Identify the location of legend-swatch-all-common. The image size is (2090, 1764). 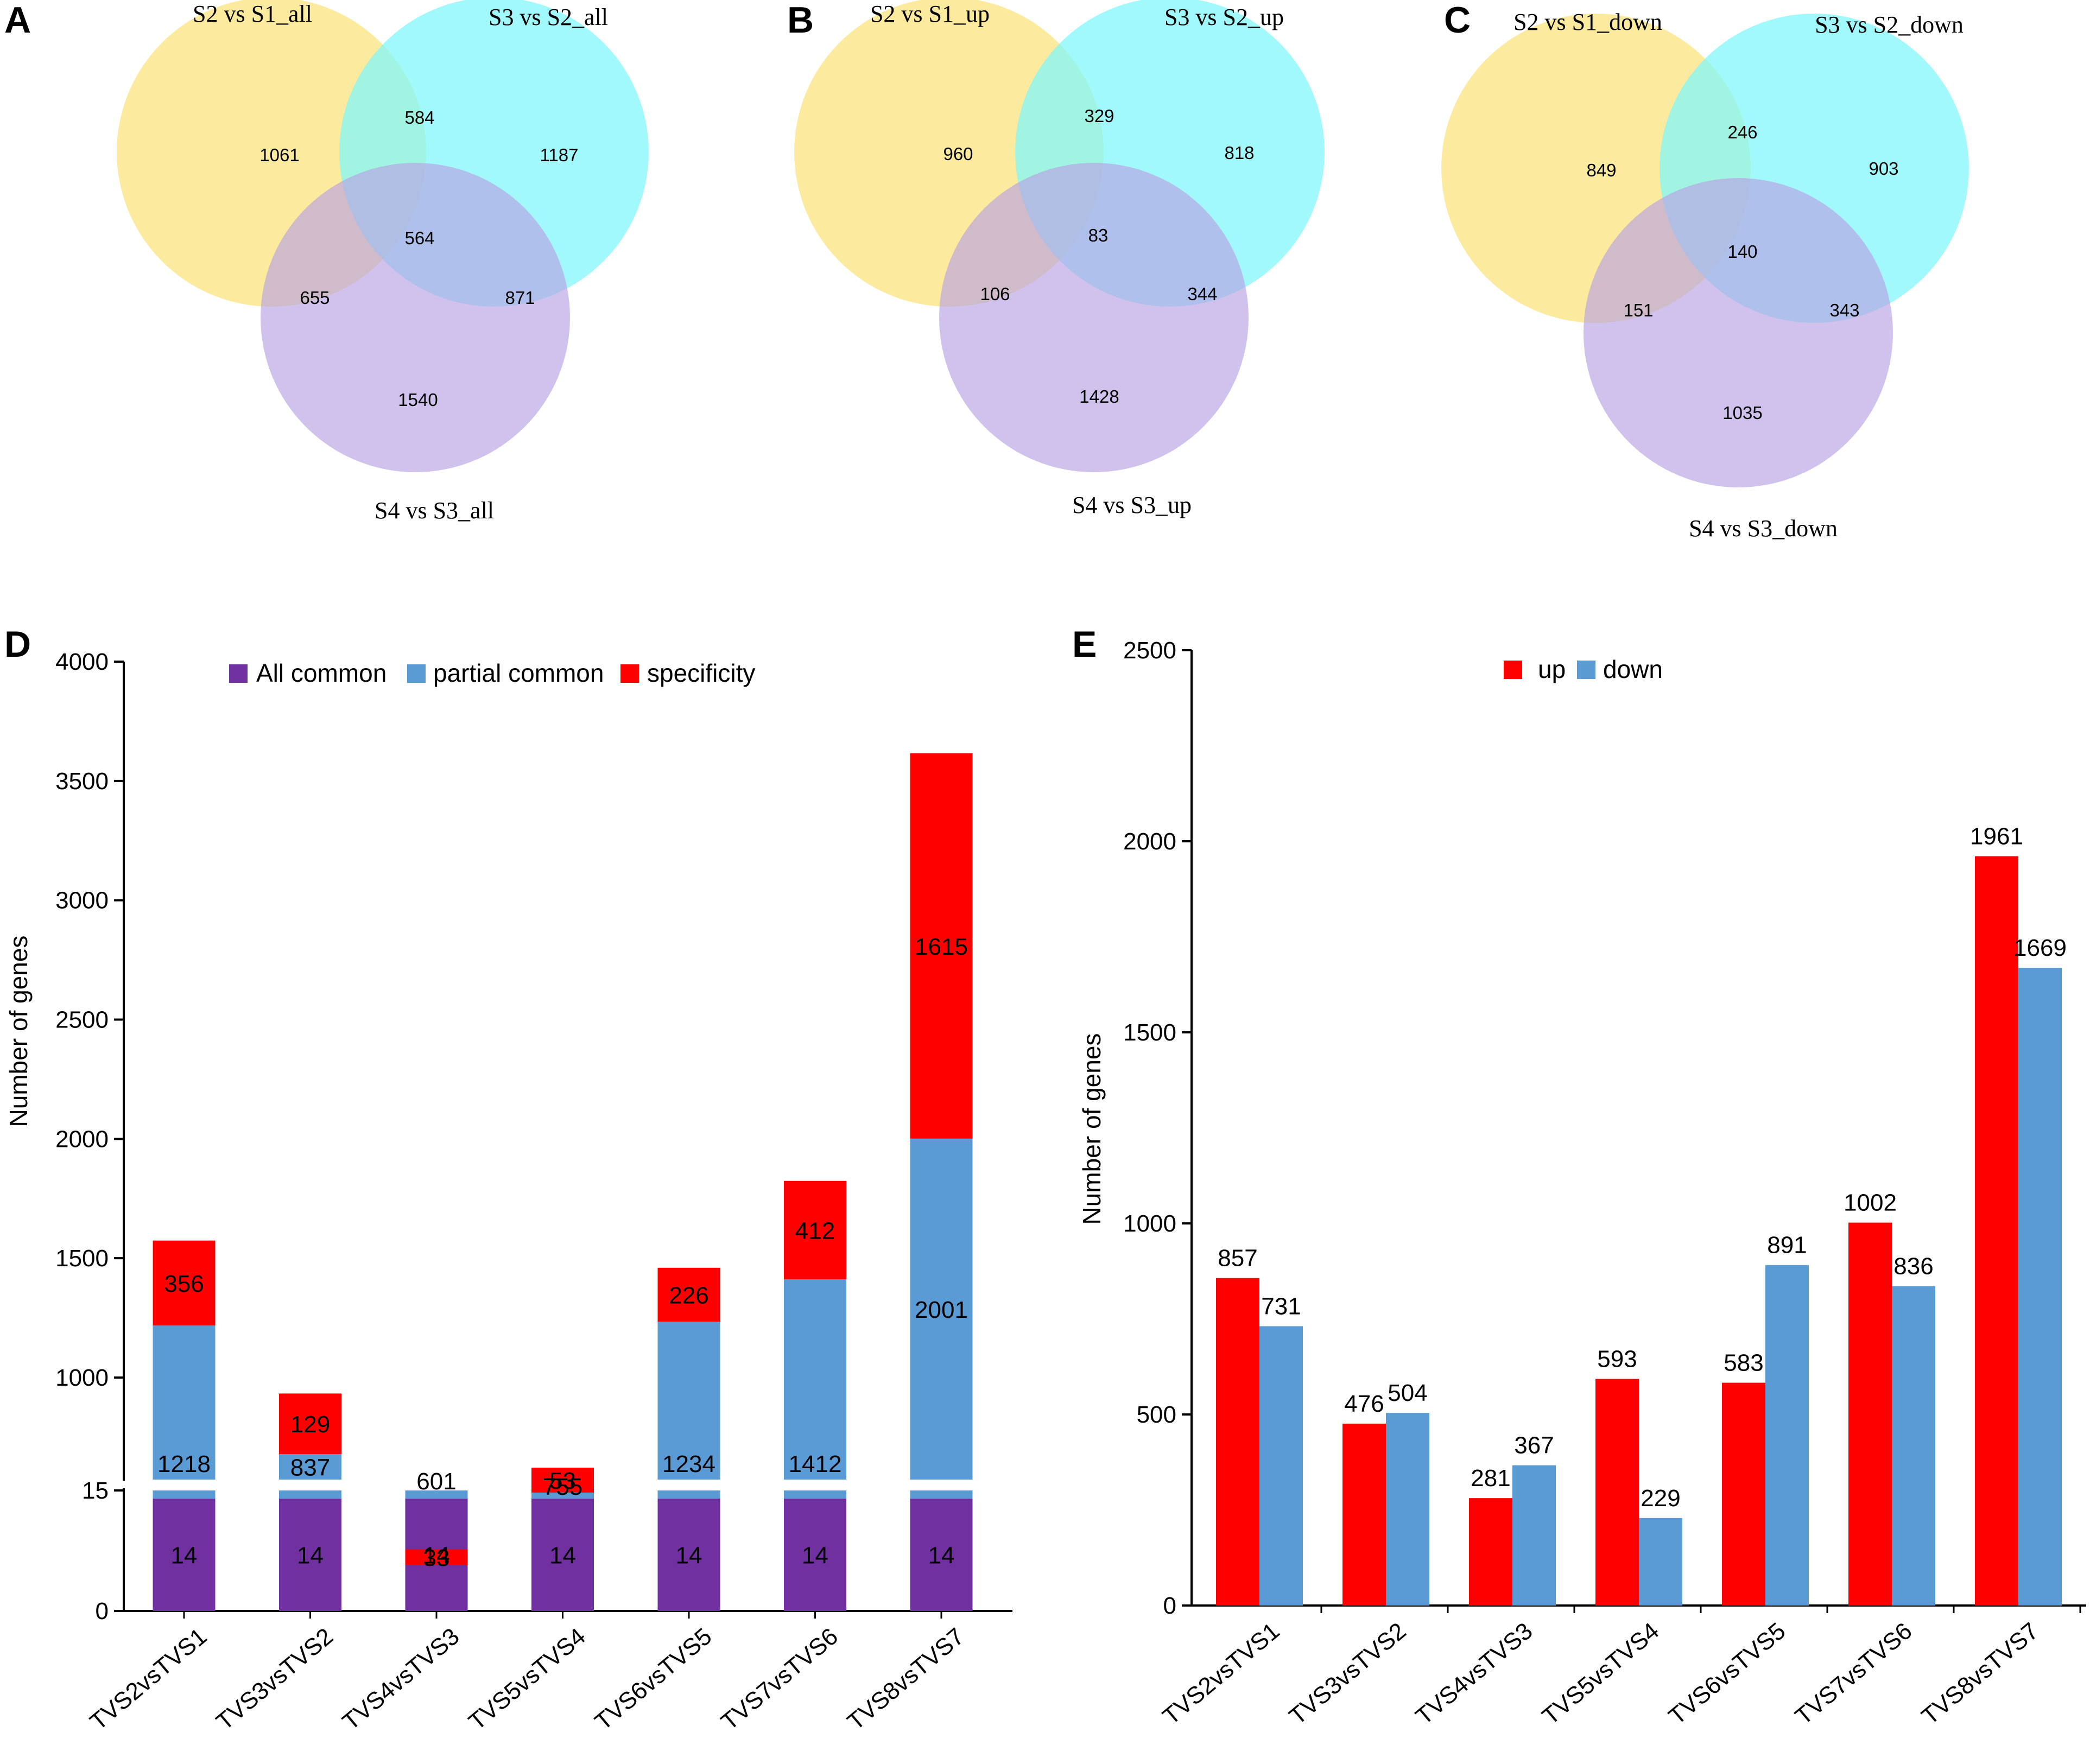
(238, 673).